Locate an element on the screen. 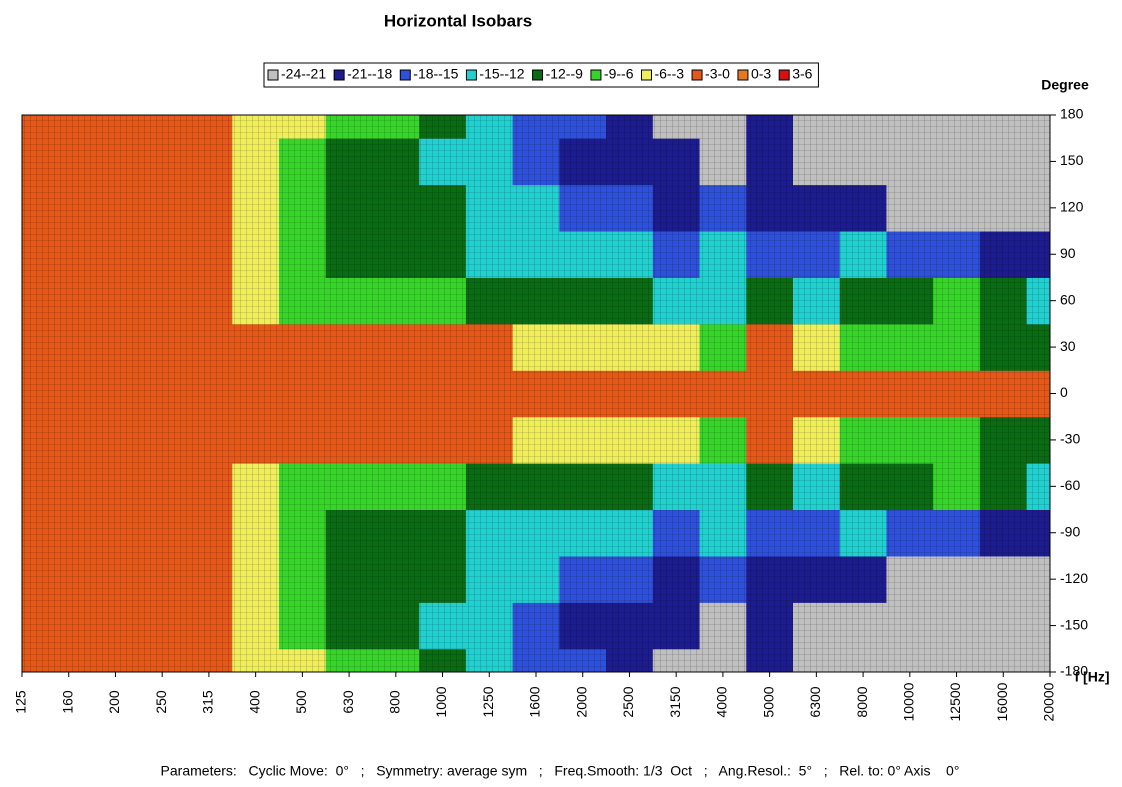 This screenshot has width=1122, height=787. x-tick-label: 10000 is located at coordinates (909, 701).